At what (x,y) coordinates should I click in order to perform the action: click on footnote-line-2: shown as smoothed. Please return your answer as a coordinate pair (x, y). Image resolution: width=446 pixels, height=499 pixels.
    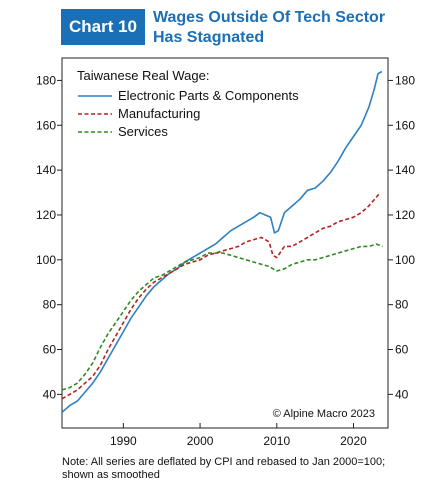
    Looking at the image, I should click on (111, 475).